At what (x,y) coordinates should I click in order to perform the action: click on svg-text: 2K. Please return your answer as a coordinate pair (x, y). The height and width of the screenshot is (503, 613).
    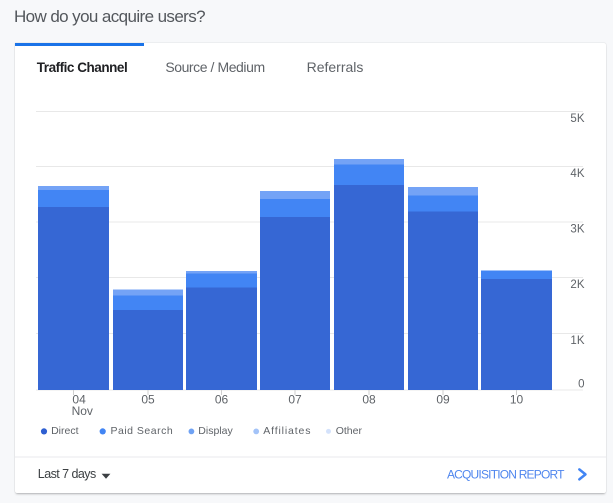
    Looking at the image, I should click on (577, 285).